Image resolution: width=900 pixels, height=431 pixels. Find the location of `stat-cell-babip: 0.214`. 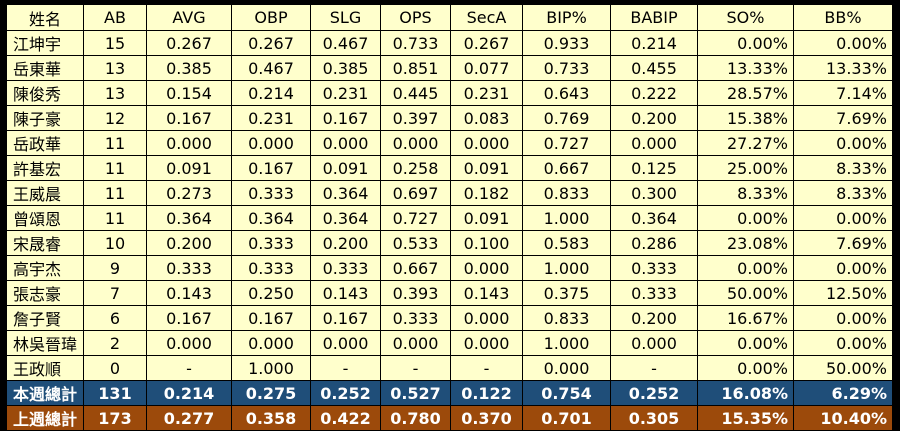

stat-cell-babip: 0.214 is located at coordinates (654, 43).